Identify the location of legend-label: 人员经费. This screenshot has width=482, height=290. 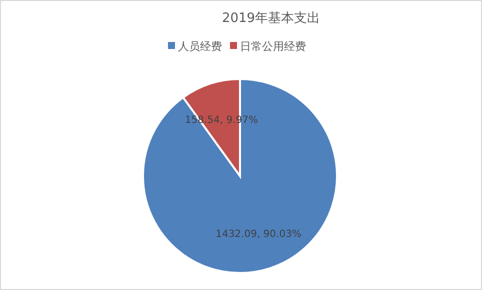
(200, 46).